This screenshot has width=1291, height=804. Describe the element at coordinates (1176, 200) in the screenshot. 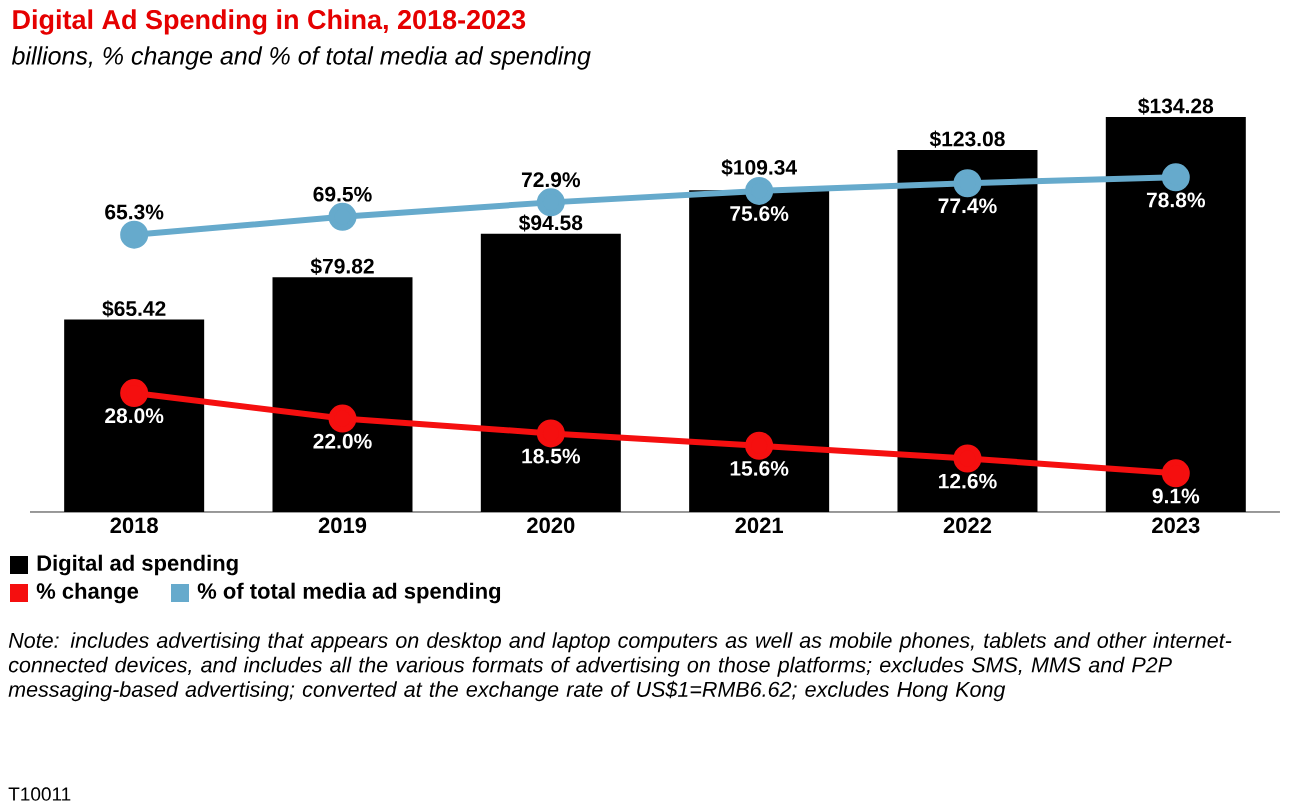

I see `data-label: 78.8%` at that location.